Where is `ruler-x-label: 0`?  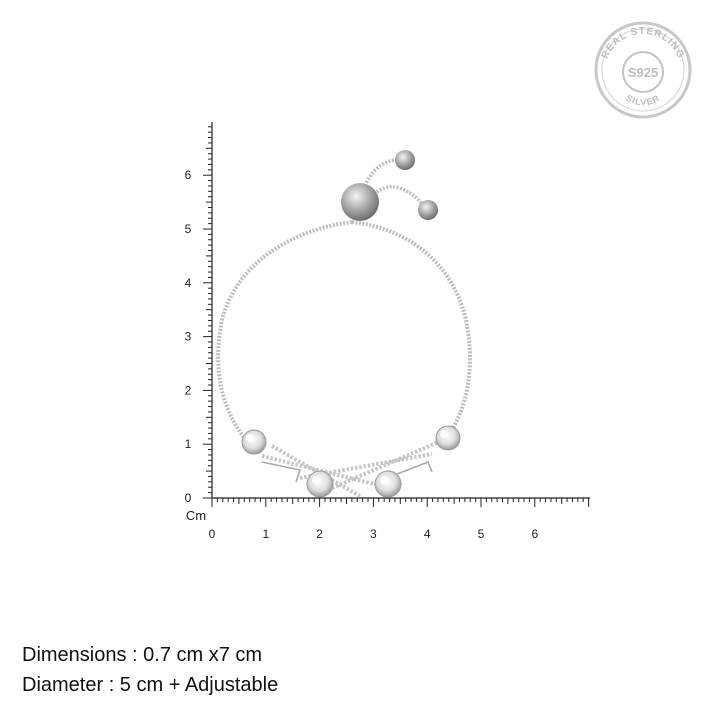 ruler-x-label: 0 is located at coordinates (212, 534).